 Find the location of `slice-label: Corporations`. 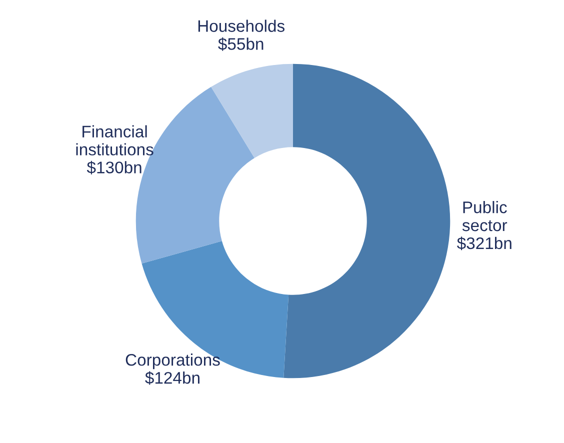

slice-label: Corporations is located at coordinates (173, 362).